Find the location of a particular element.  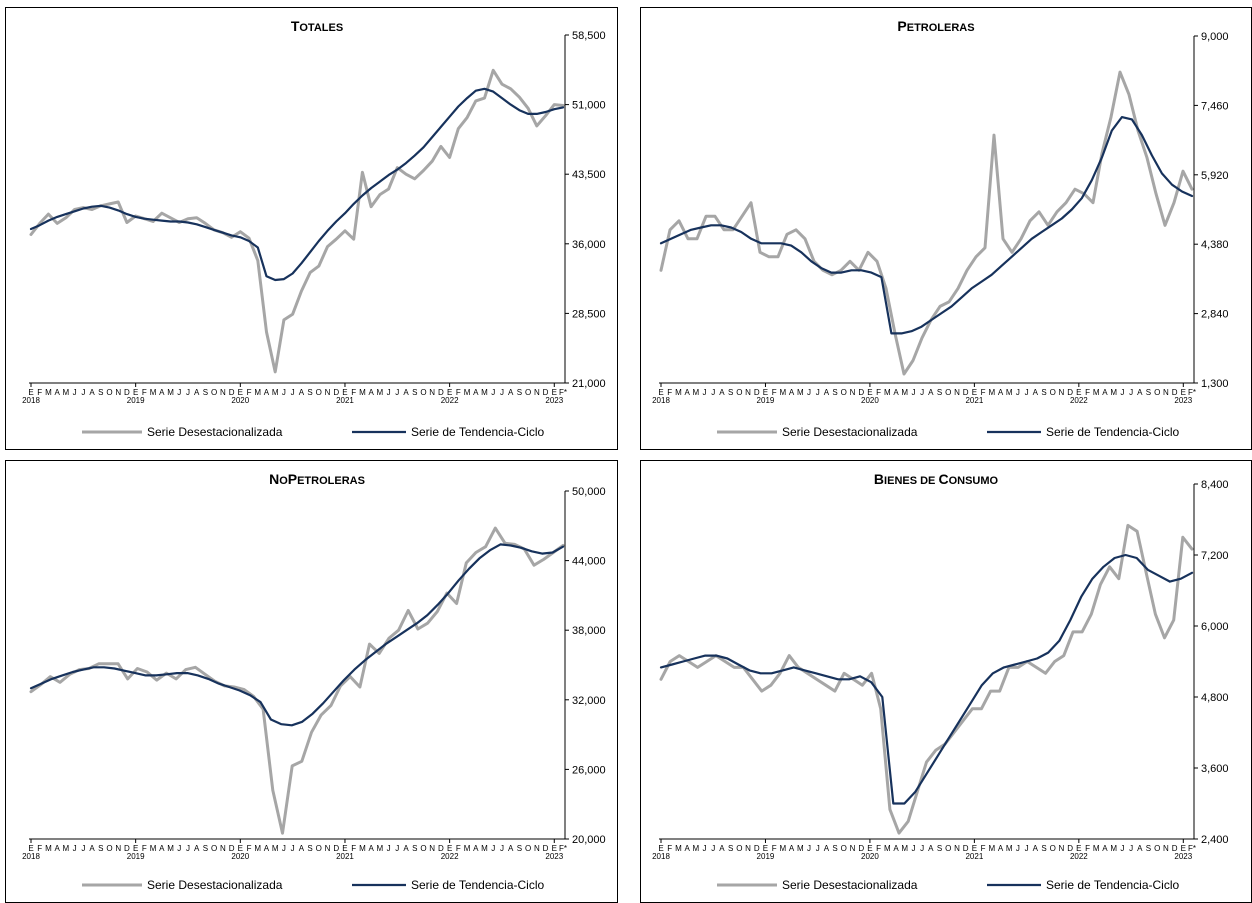

y-tick-label: 3,600 is located at coordinates (1215, 769).